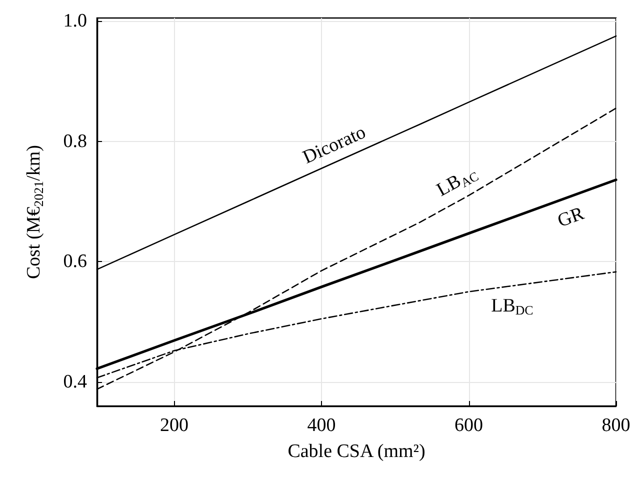 Image resolution: width=643 pixels, height=480 pixels. Describe the element at coordinates (357, 451) in the screenshot. I see `x-axis-title: Cable CSA (mm²)` at that location.